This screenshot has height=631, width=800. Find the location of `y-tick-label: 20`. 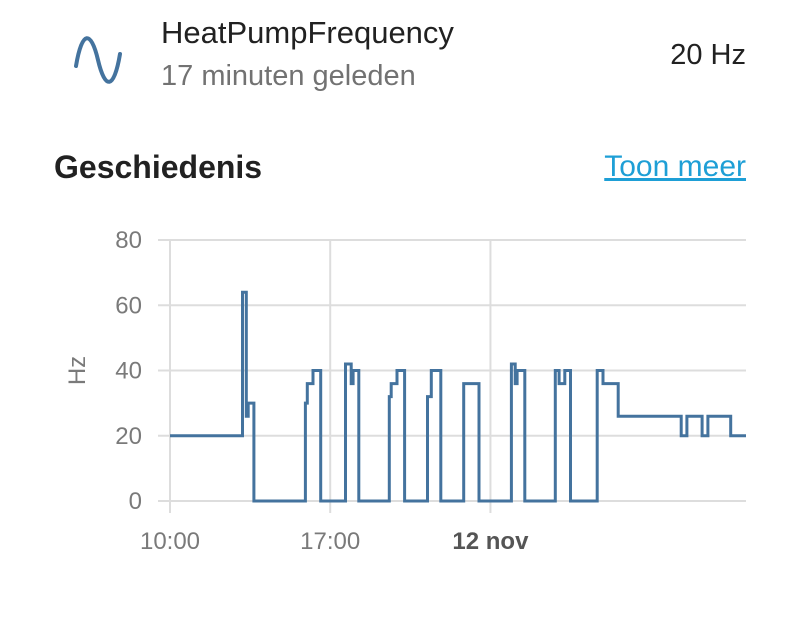

y-tick-label: 20 is located at coordinates (128, 436).